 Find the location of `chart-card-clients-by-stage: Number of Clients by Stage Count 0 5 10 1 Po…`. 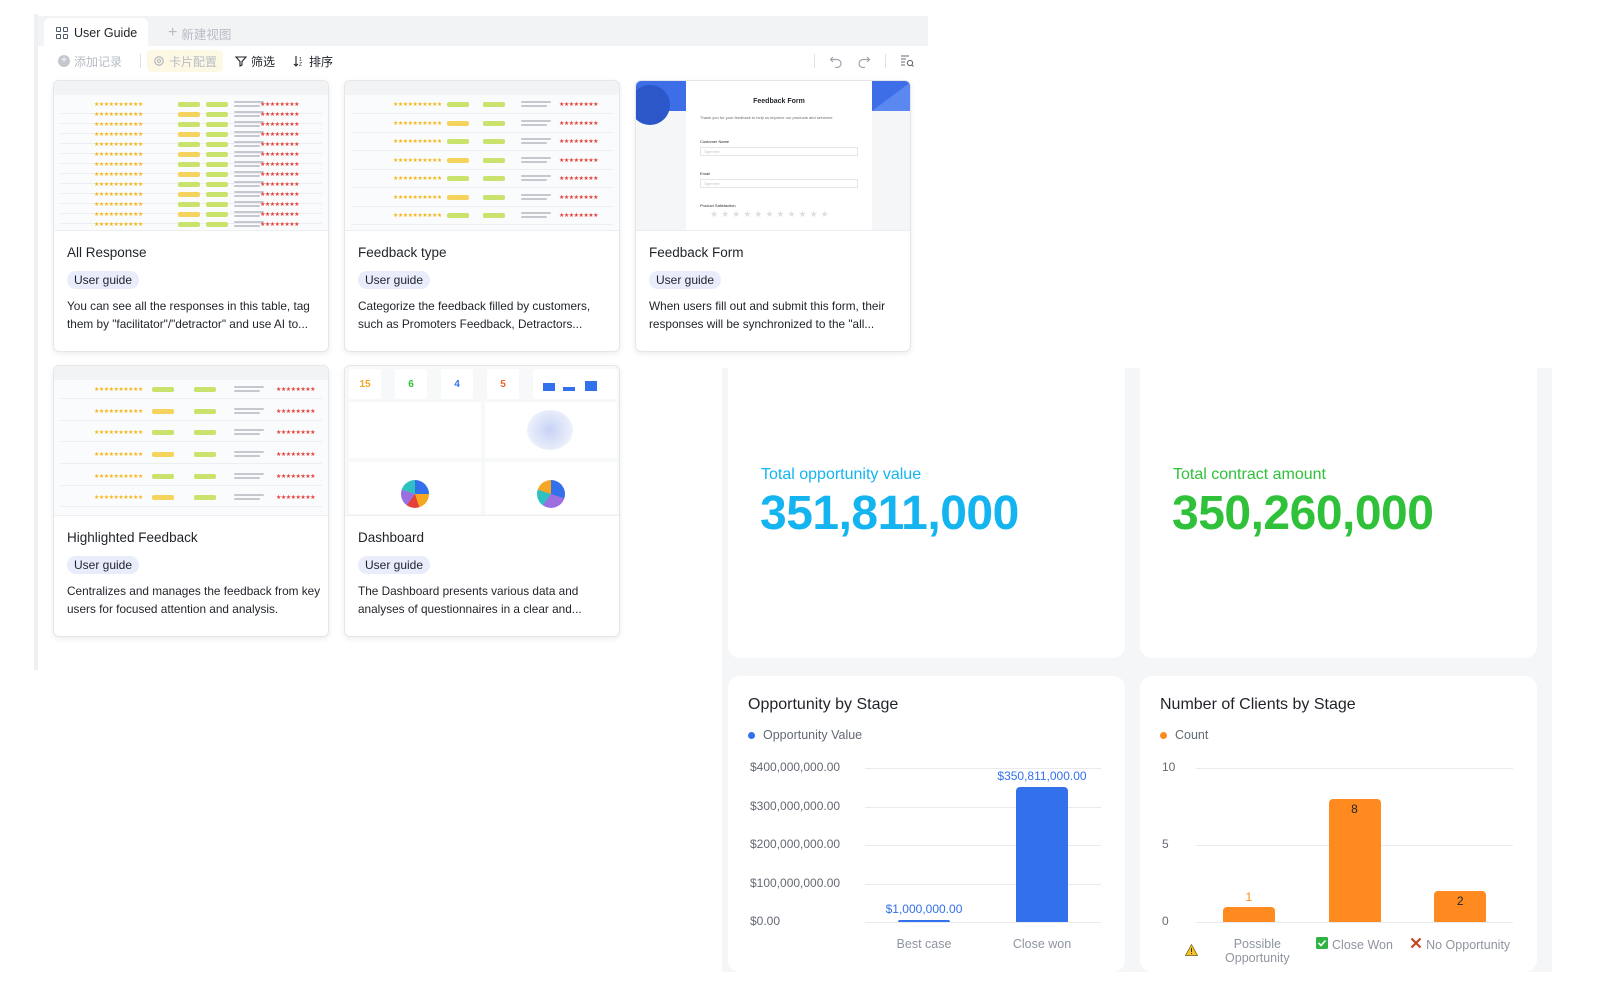

chart-card-clients-by-stage: Number of Clients by Stage Count 0 5 10 1 Po… is located at coordinates (1338, 824).